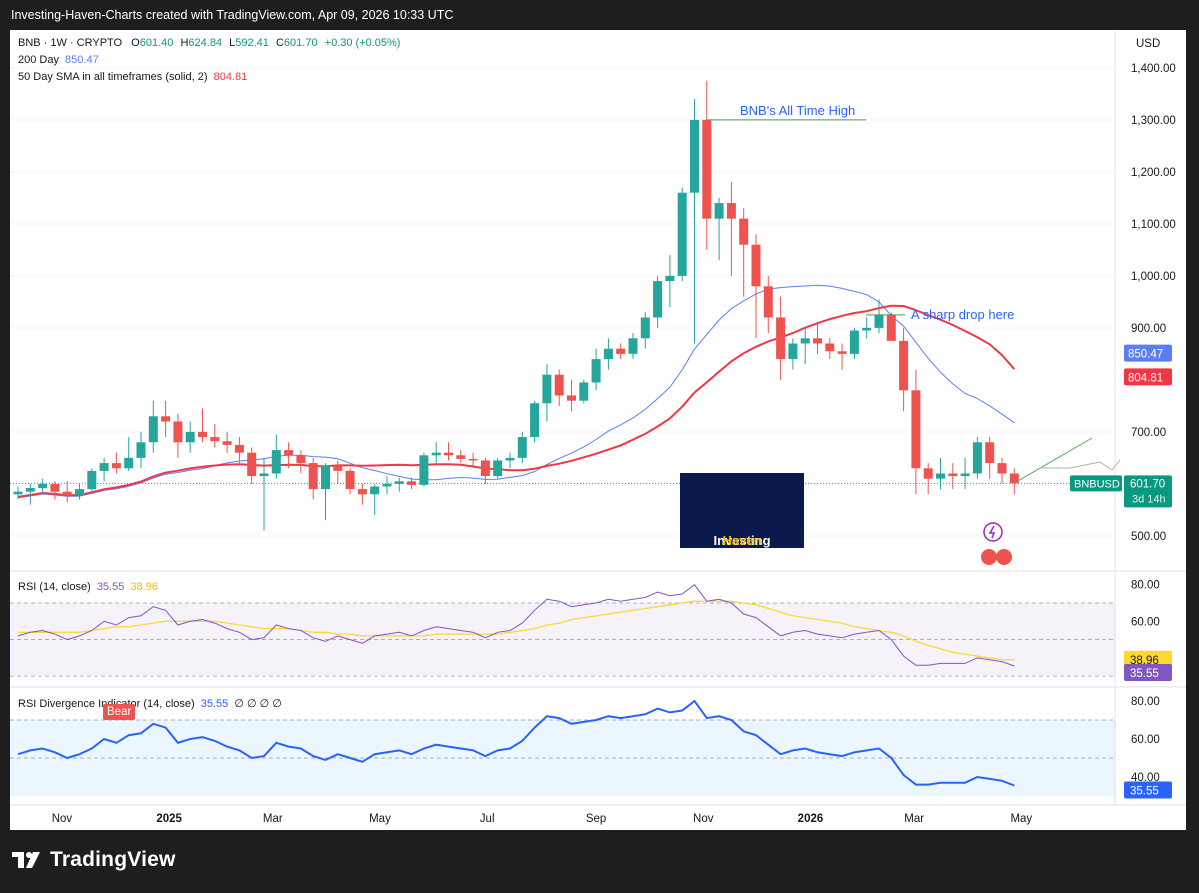 The image size is (1199, 893). I want to click on time-axis-label: 2025, so click(169, 819).